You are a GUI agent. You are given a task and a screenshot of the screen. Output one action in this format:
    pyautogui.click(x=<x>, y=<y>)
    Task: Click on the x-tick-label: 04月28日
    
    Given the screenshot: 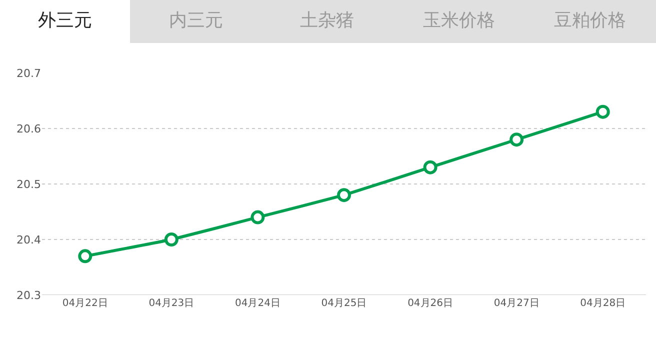 What is the action you would take?
    pyautogui.click(x=603, y=303)
    